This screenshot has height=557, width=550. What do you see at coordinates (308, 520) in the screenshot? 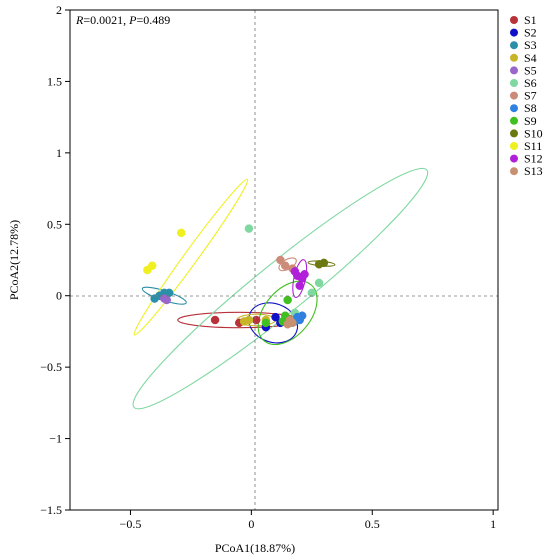
I see `x-axis-ticks: −0.5 0 0.5 1` at bounding box center [308, 520].